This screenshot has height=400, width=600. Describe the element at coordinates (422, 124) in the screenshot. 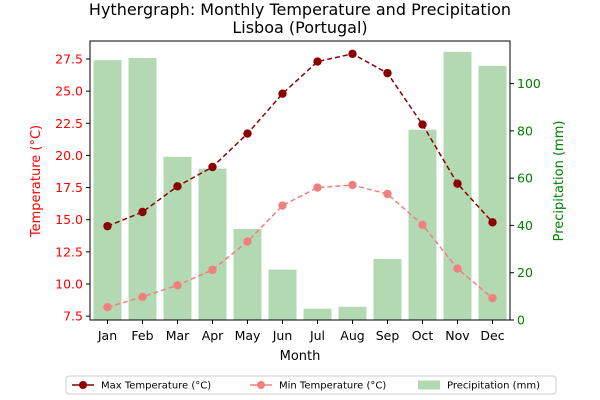

I see `max-temperature-point-oct` at that location.